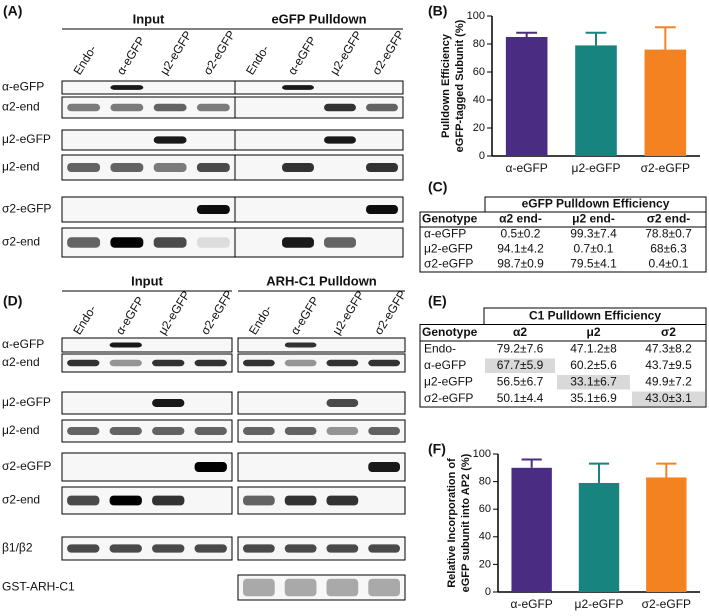 The height and width of the screenshot is (616, 709). Describe the element at coordinates (668, 249) in the screenshot. I see `table-cell: 68±6.3` at that location.